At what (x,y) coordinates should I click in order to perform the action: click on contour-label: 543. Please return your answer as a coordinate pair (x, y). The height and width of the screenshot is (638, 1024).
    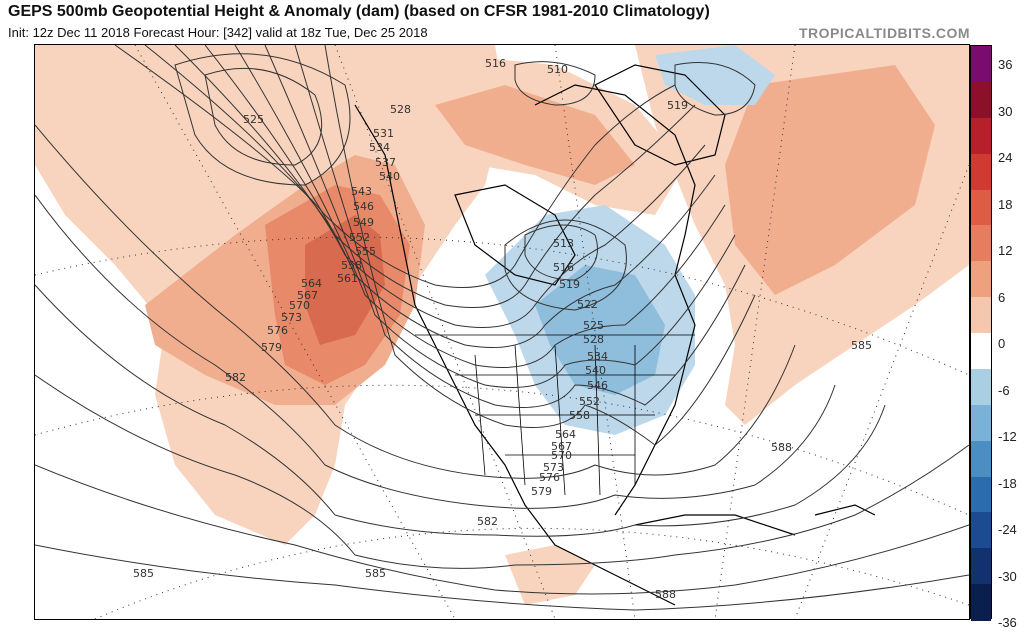
    Looking at the image, I should click on (361, 191).